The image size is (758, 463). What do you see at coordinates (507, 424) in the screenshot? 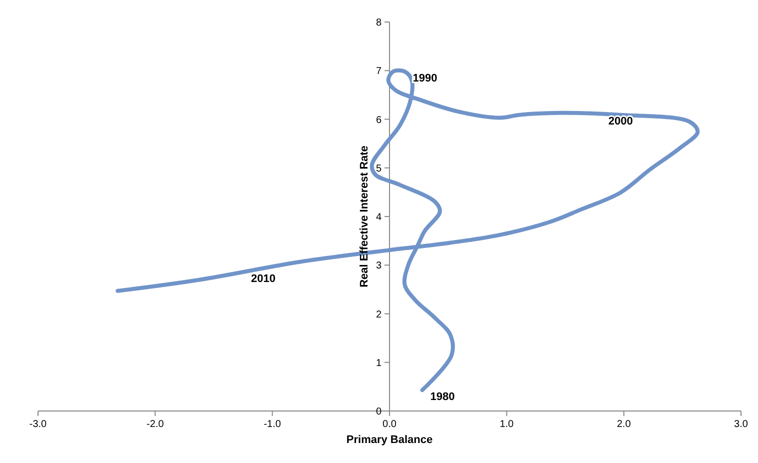
I see `x-tick-label: 1.0` at bounding box center [507, 424].